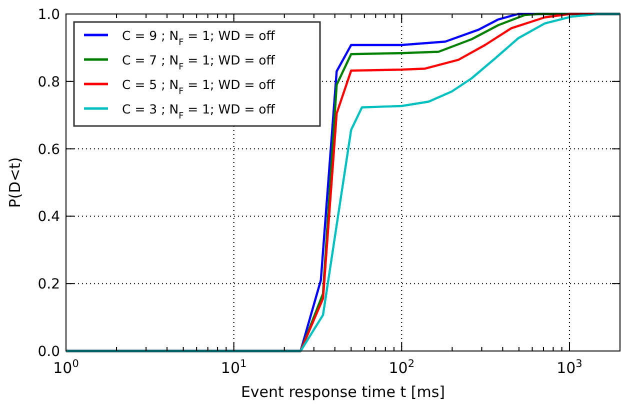  What do you see at coordinates (199, 38) in the screenshot?
I see `legend-label: C = 9 ; N$_{F}$ = 1; WD = off` at bounding box center [199, 38].